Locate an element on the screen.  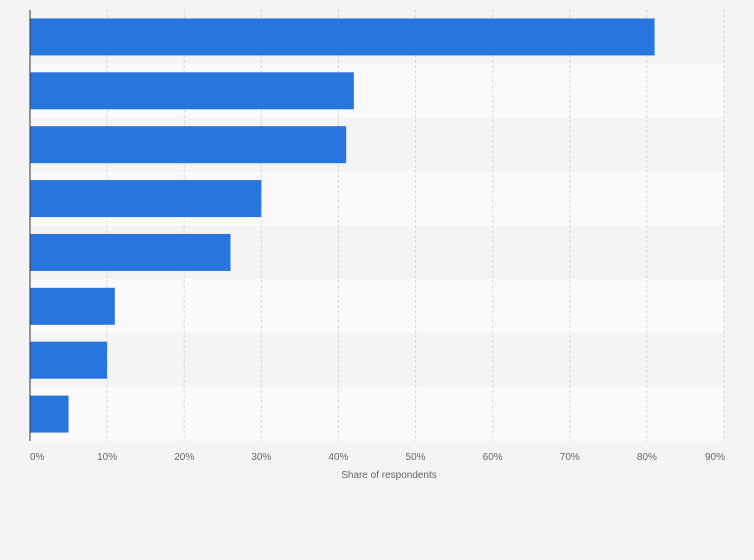
x-axis-title: Share of respondents is located at coordinates (389, 475).